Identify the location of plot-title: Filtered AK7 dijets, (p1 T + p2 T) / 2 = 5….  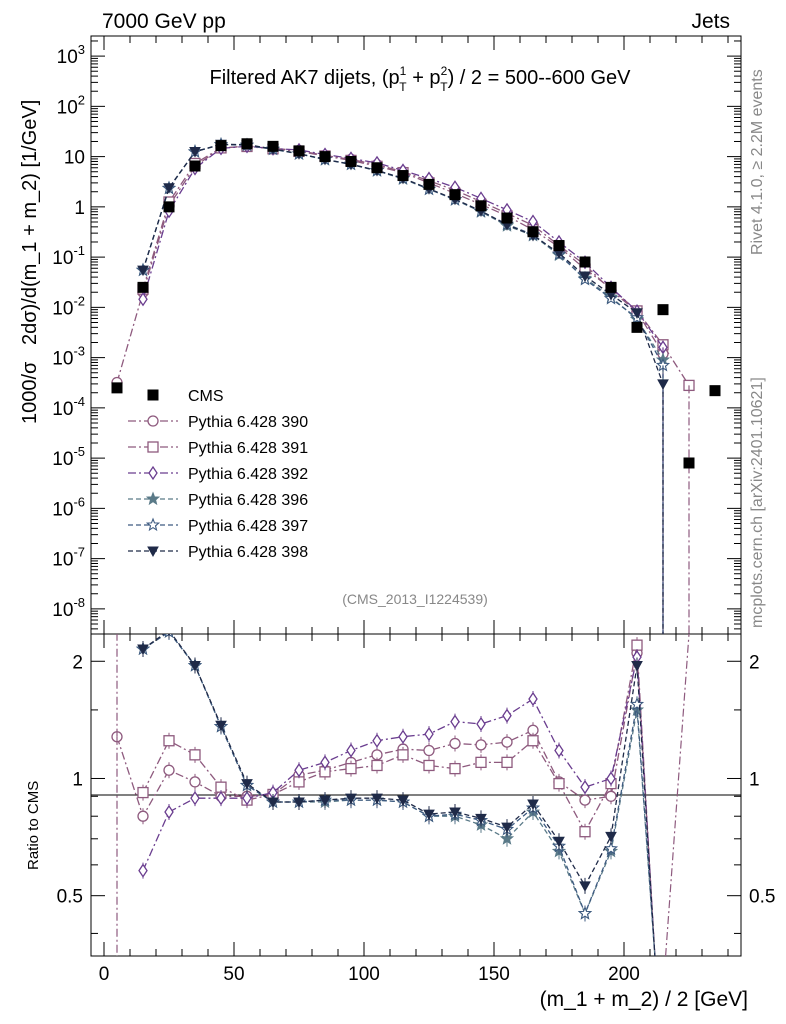
(421, 79).